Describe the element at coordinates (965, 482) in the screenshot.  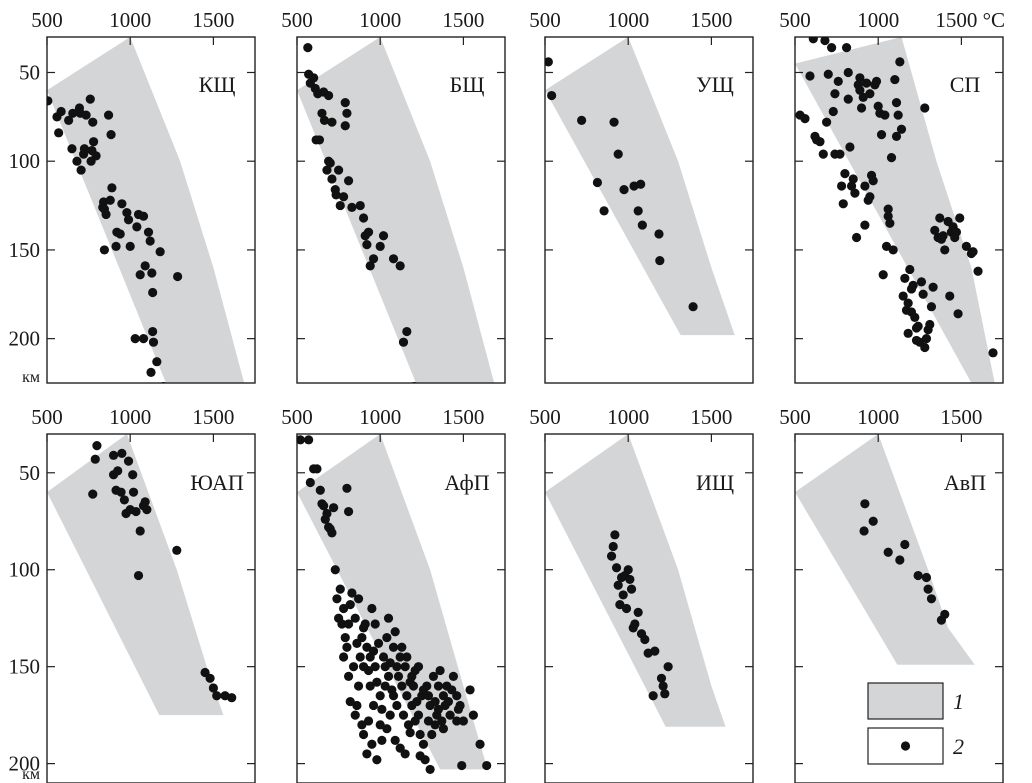
I see `panel-title: АвП` at that location.